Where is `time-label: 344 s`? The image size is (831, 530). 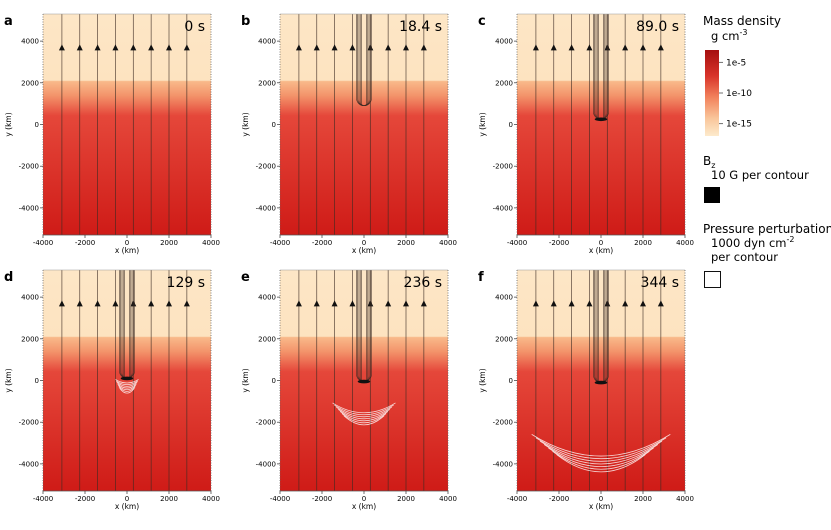 time-label: 344 s is located at coordinates (660, 283).